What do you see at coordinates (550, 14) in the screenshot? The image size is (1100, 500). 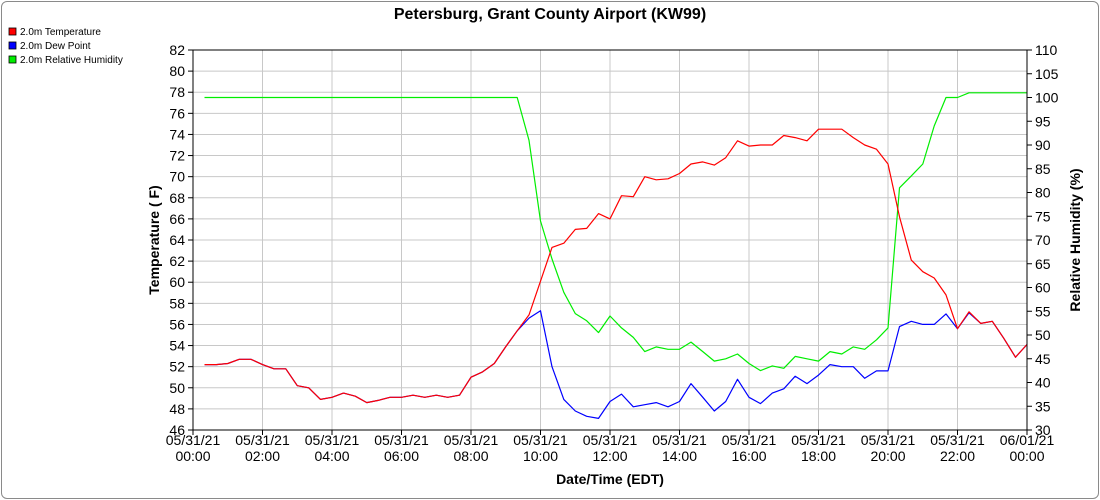 I see `chart-title: Petersburg, Grant County Airport (KW99)` at bounding box center [550, 14].